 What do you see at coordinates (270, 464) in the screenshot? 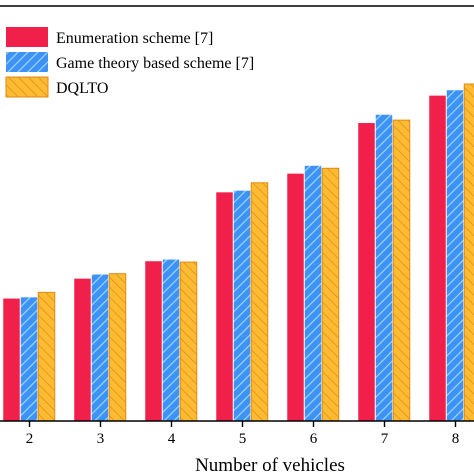
I see `x-axis-title: Number of vehicles` at bounding box center [270, 464].